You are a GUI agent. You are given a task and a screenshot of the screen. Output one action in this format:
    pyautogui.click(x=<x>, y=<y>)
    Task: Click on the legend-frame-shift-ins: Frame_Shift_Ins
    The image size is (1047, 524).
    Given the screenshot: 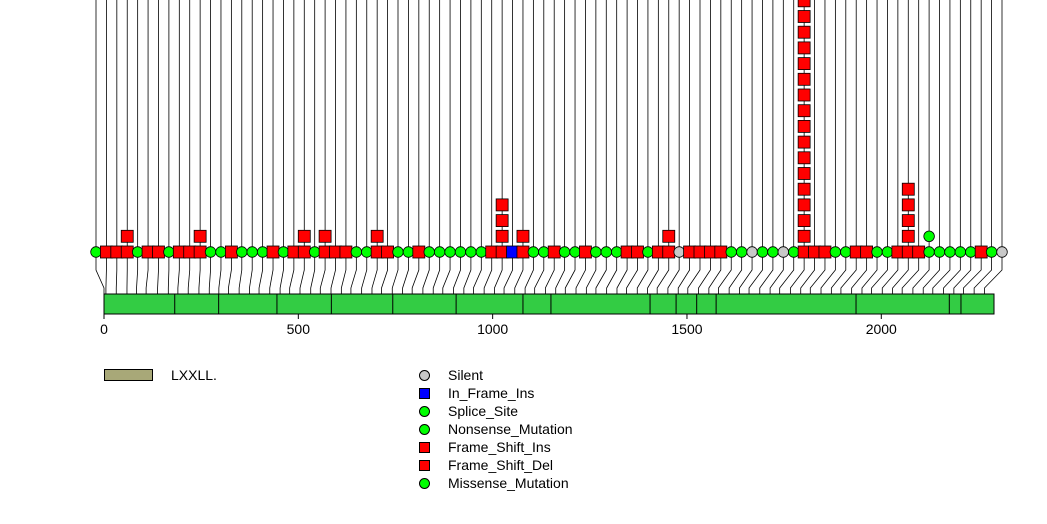 What is the action you would take?
    pyautogui.click(x=485, y=447)
    